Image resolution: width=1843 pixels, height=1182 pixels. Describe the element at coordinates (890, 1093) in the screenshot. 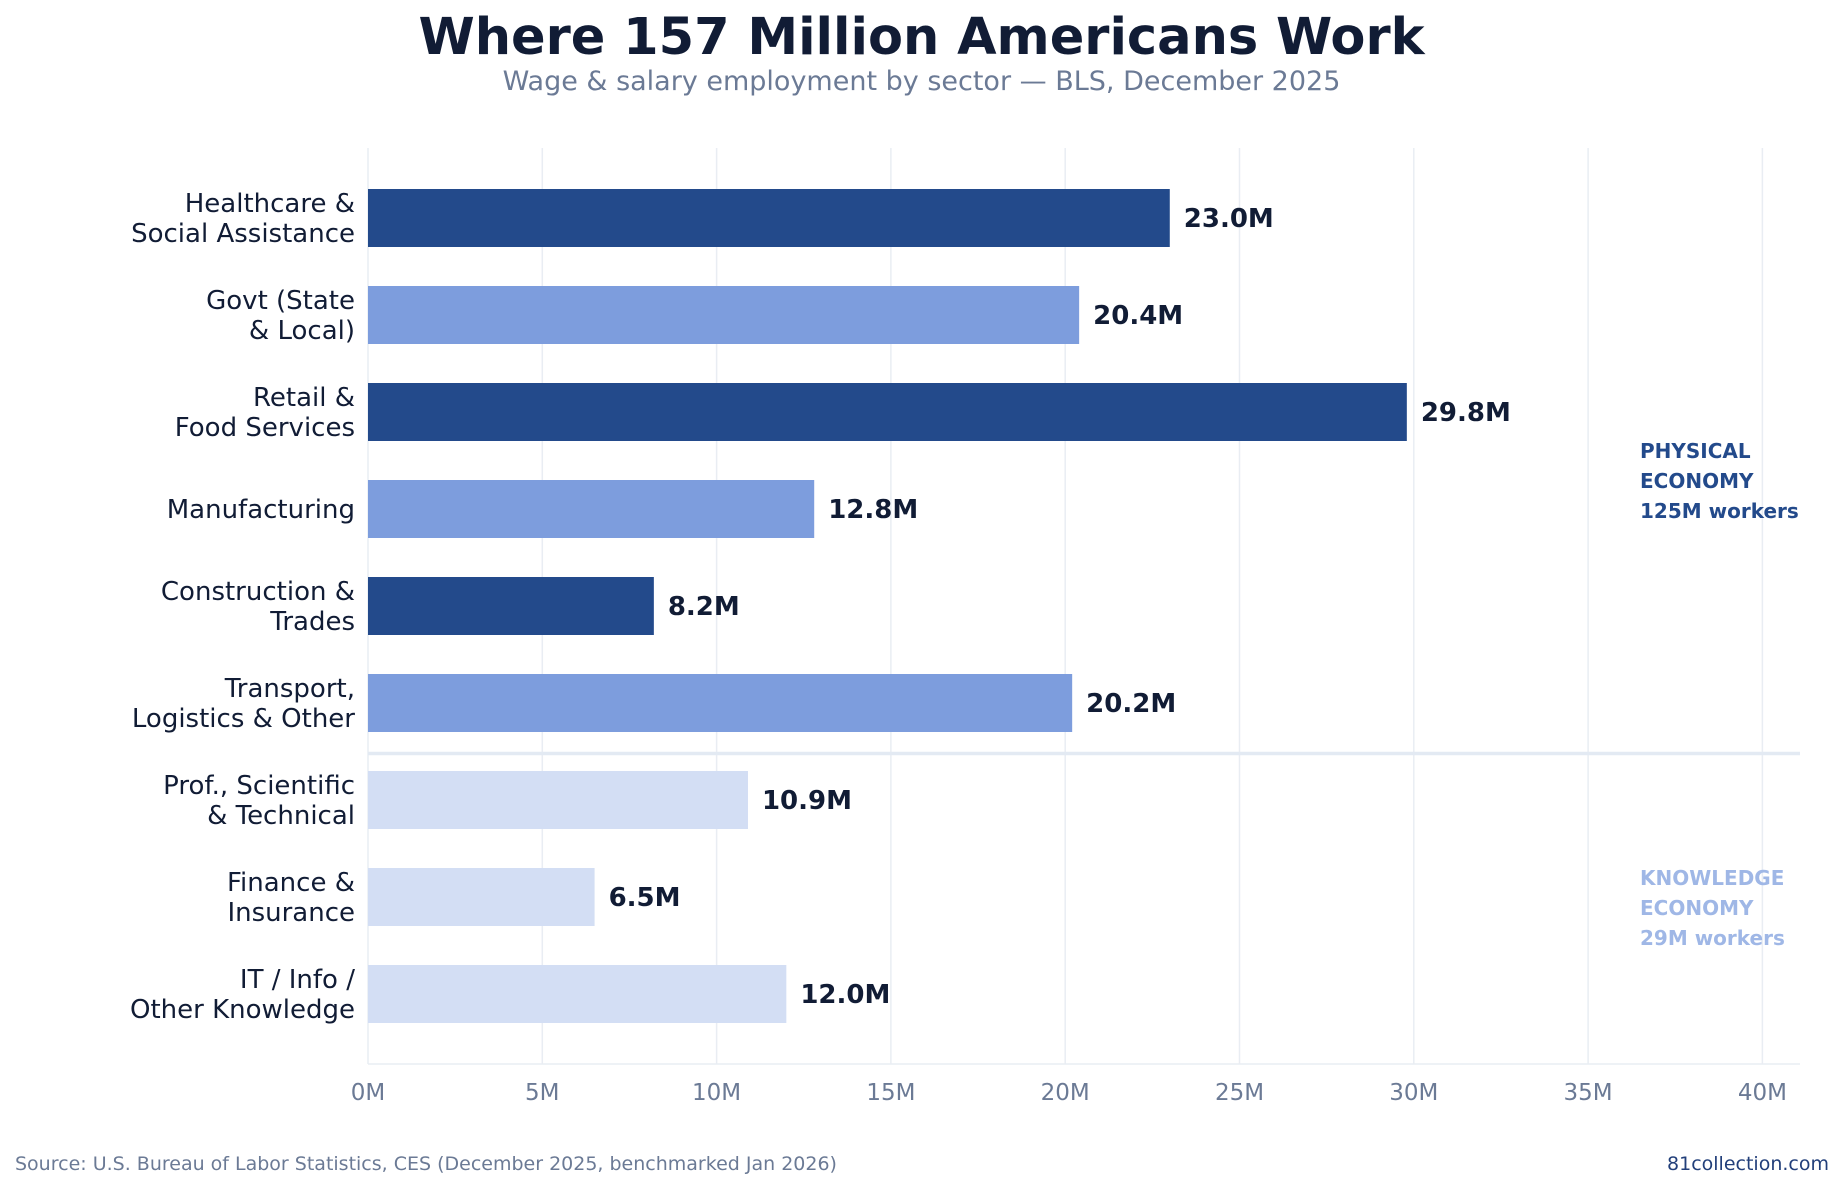

I see `x-tick-label: 15M` at that location.